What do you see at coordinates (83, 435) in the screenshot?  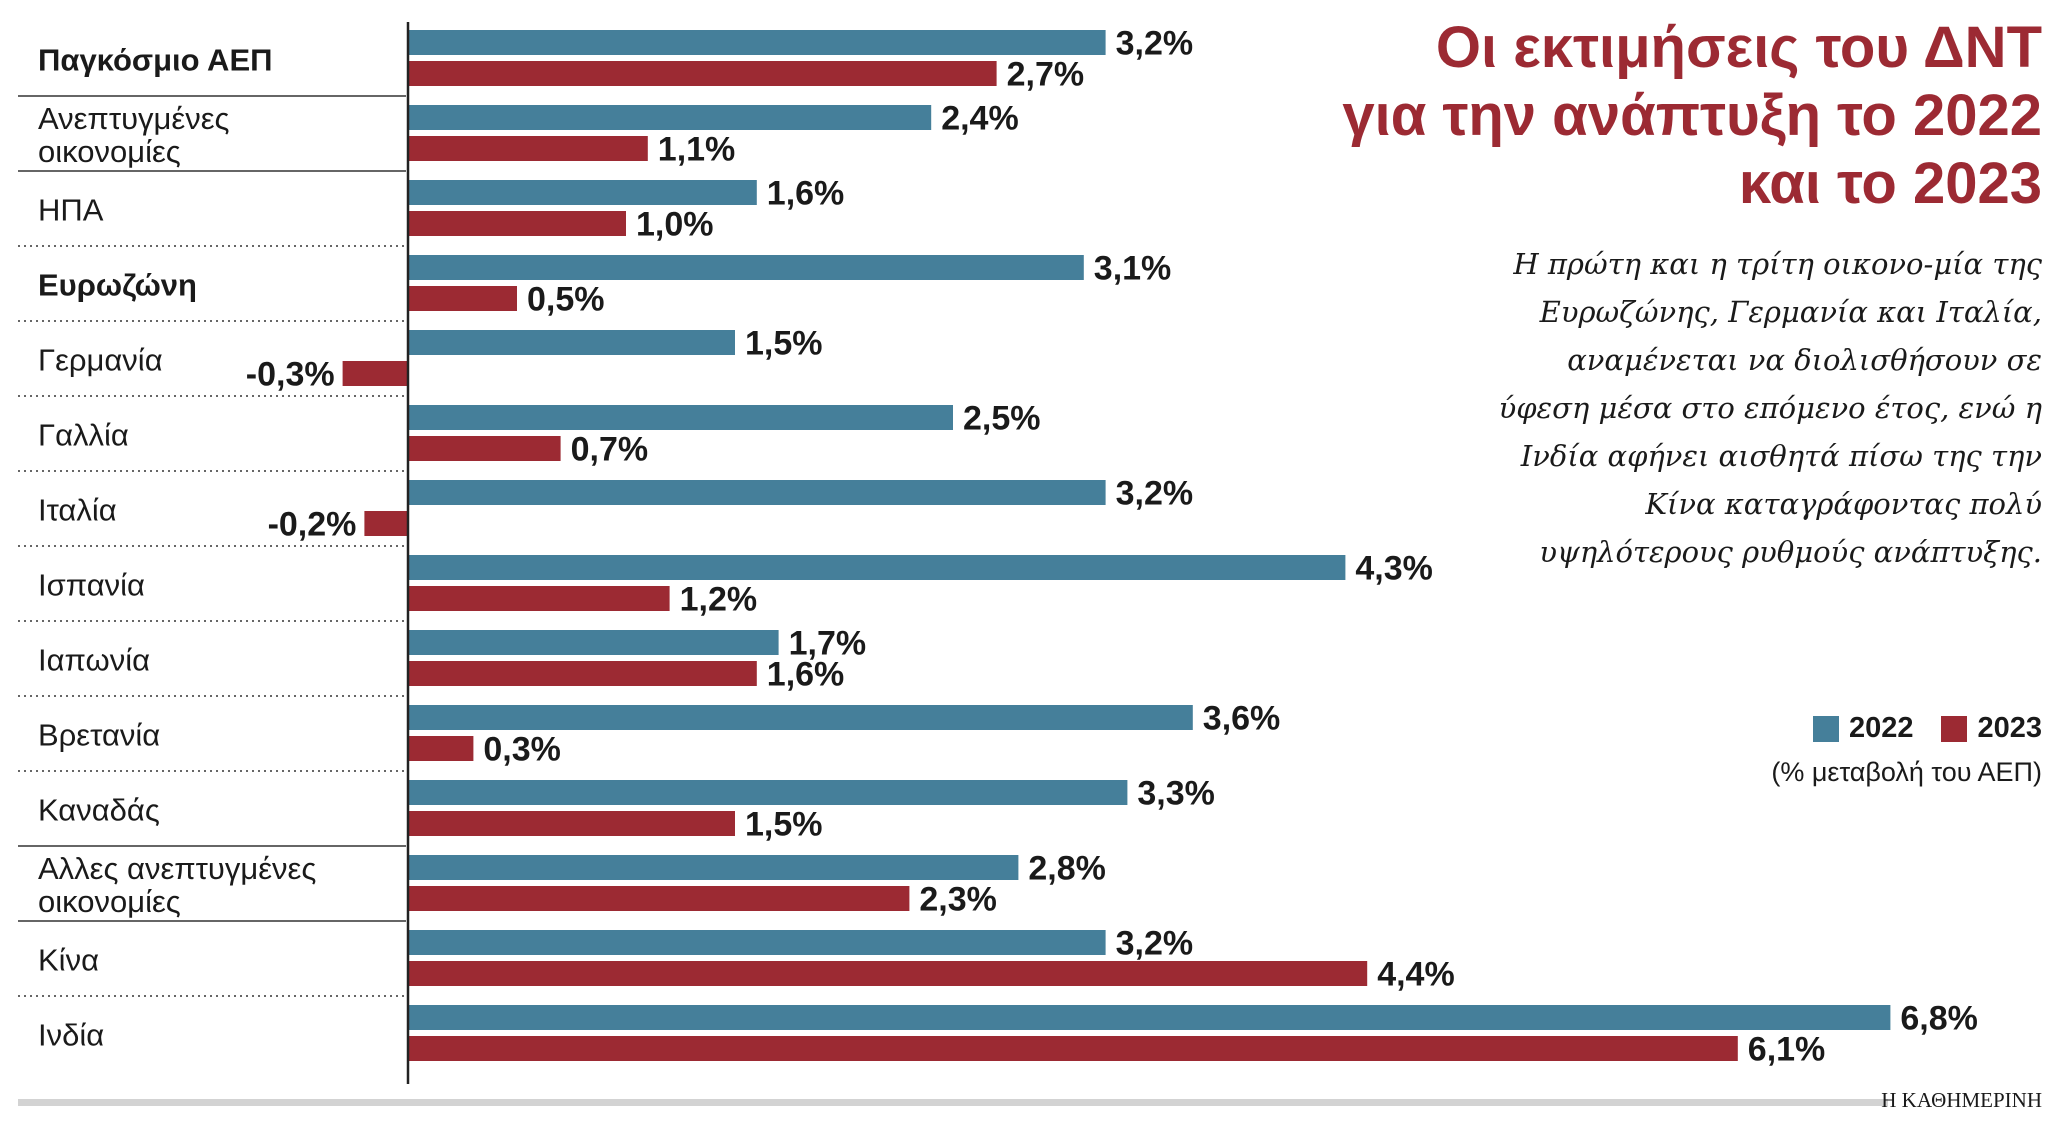 I see `category-label: Γαλλία` at bounding box center [83, 435].